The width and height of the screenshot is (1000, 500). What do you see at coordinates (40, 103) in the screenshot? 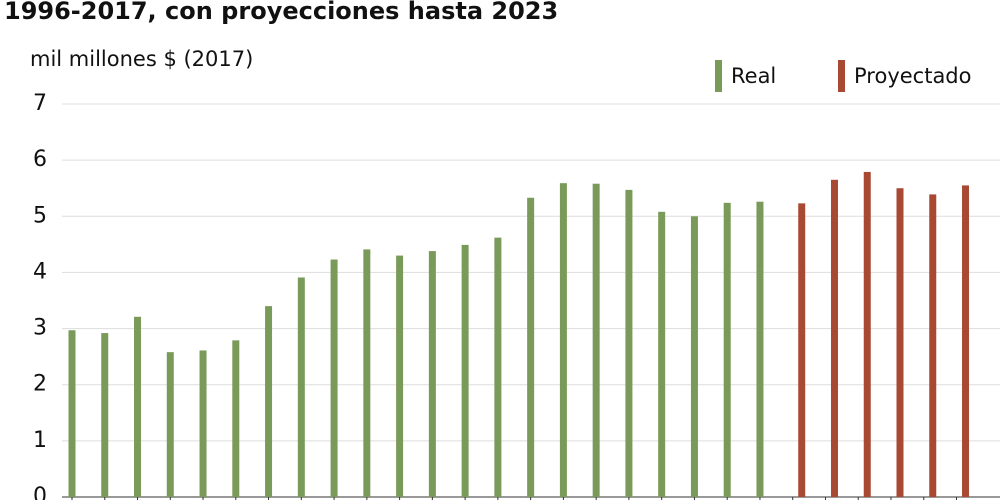
I see `y-tick-label: 7` at bounding box center [40, 103].